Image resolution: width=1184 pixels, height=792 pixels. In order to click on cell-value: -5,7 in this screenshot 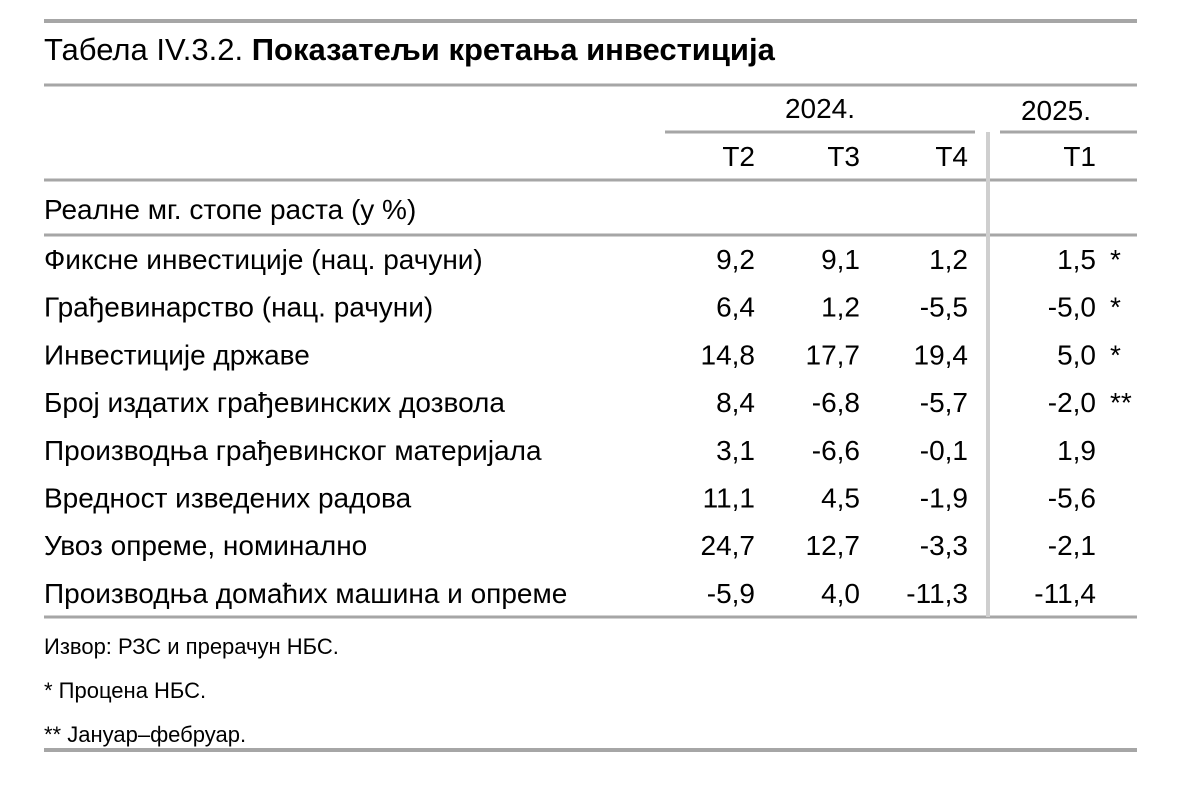, I will do `click(944, 402)`.